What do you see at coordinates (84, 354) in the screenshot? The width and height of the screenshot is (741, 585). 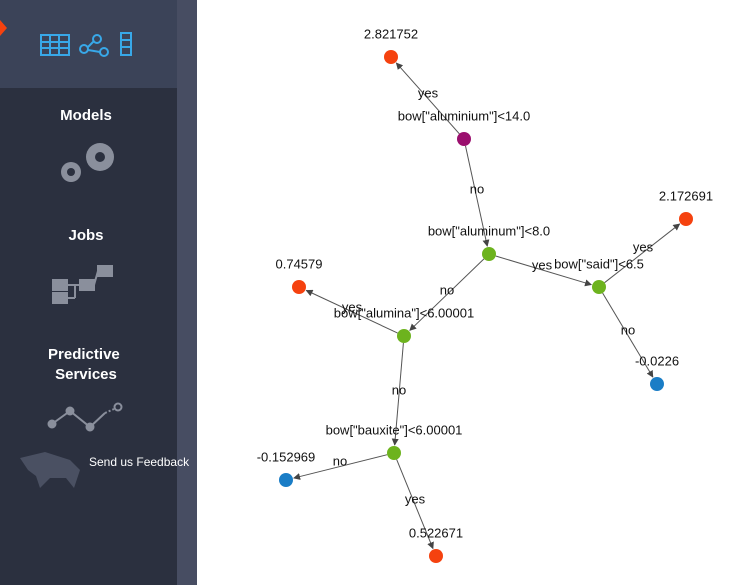 I see `nav-predictive-label: Predictive` at bounding box center [84, 354].